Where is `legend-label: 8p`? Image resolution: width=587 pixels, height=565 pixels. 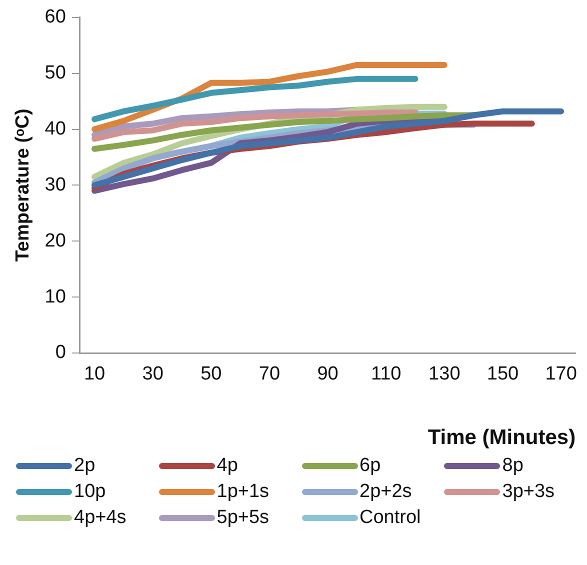
legend-label: 8p is located at coordinates (513, 466).